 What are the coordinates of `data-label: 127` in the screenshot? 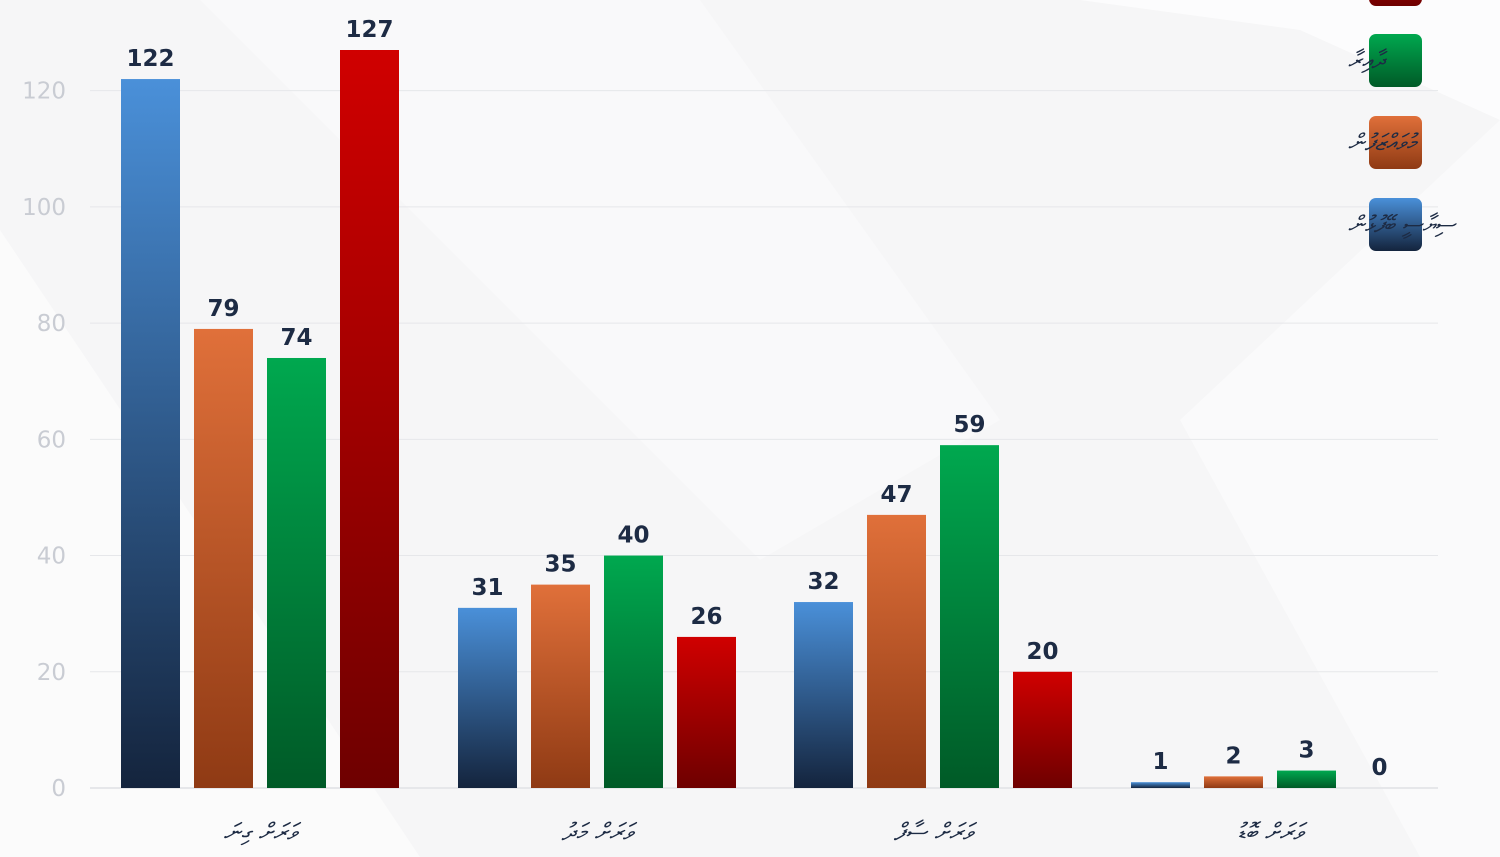 It's located at (369, 30).